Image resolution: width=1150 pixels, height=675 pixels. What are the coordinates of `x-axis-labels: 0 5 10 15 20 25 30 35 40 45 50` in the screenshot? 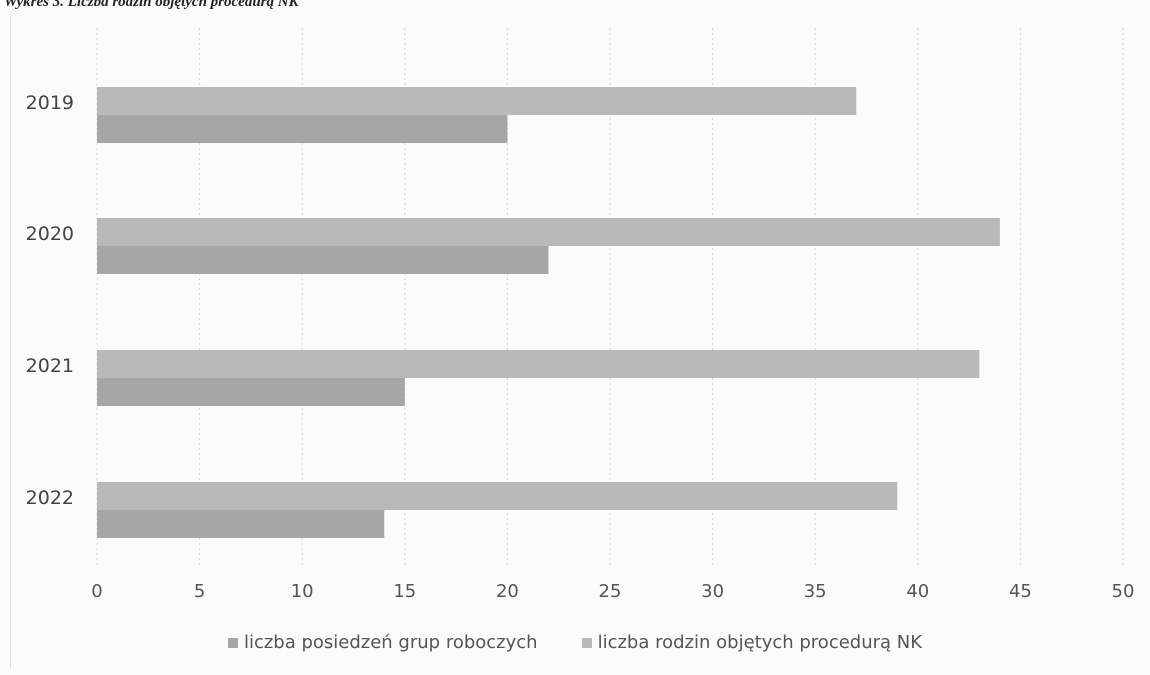 It's located at (612, 591).